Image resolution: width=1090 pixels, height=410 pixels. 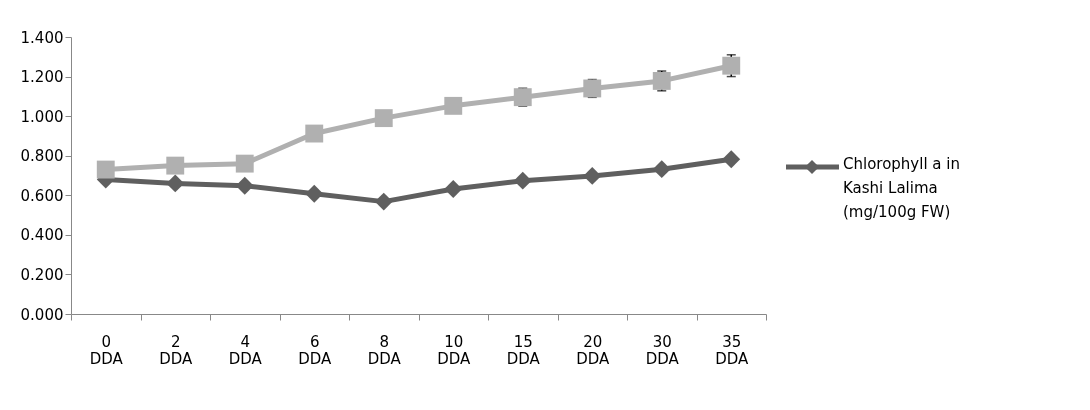 I want to click on y-tick-label: 1.400, so click(x=42, y=37).